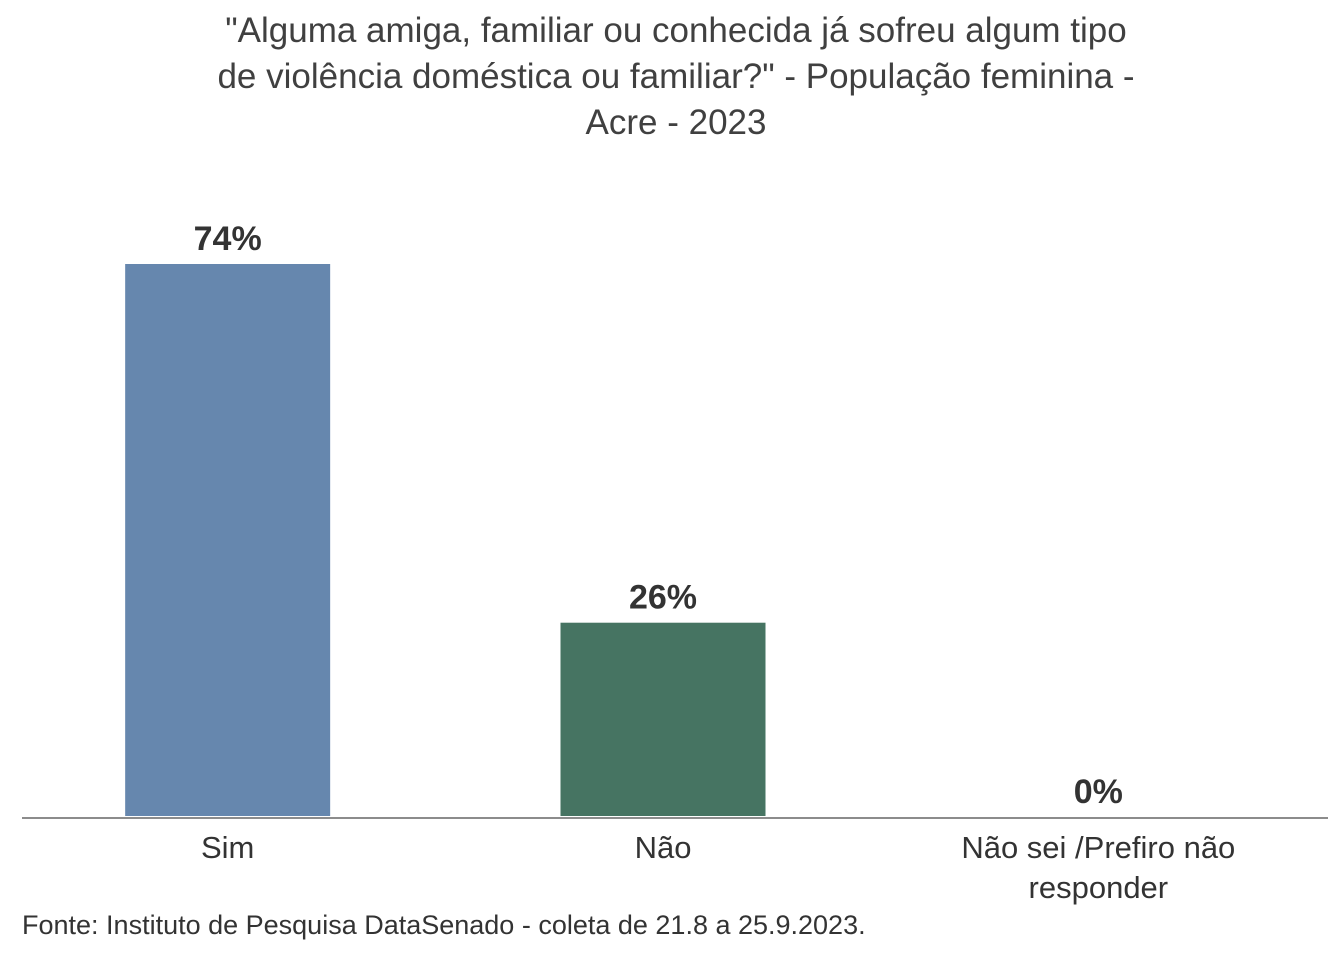 The image size is (1344, 960). I want to click on chart-title-line-3: Acre - 2023, so click(676, 122).